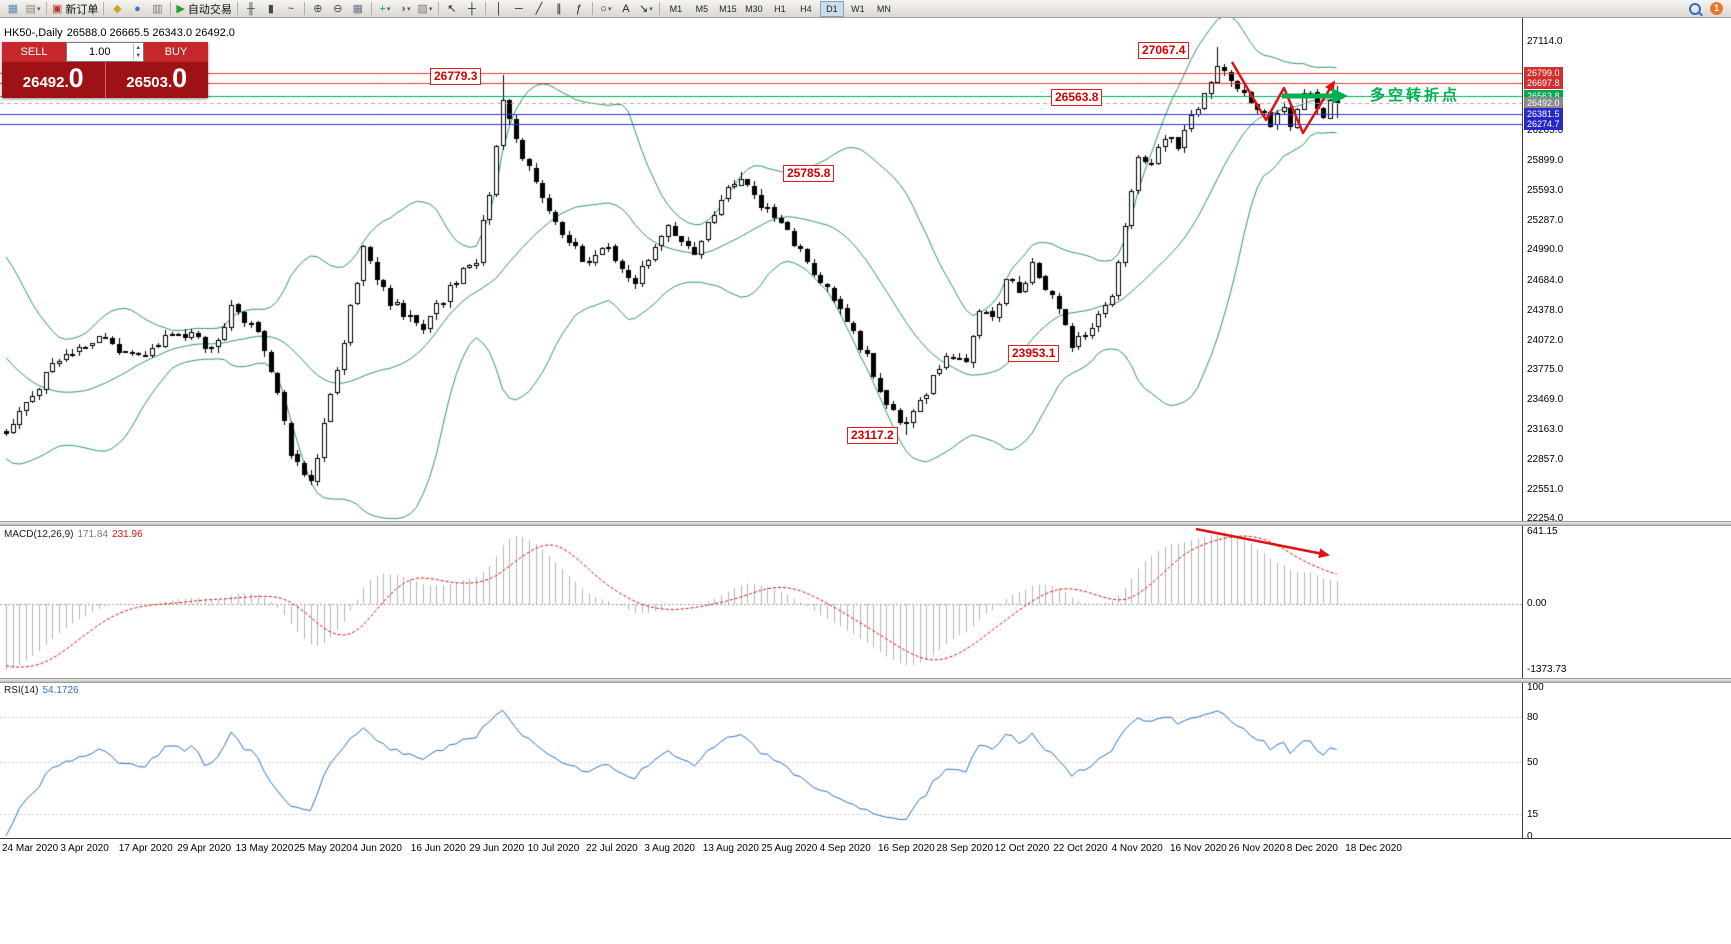  Describe the element at coordinates (60, 690) in the screenshot. I see `rsi-value: 54.1726` at that location.